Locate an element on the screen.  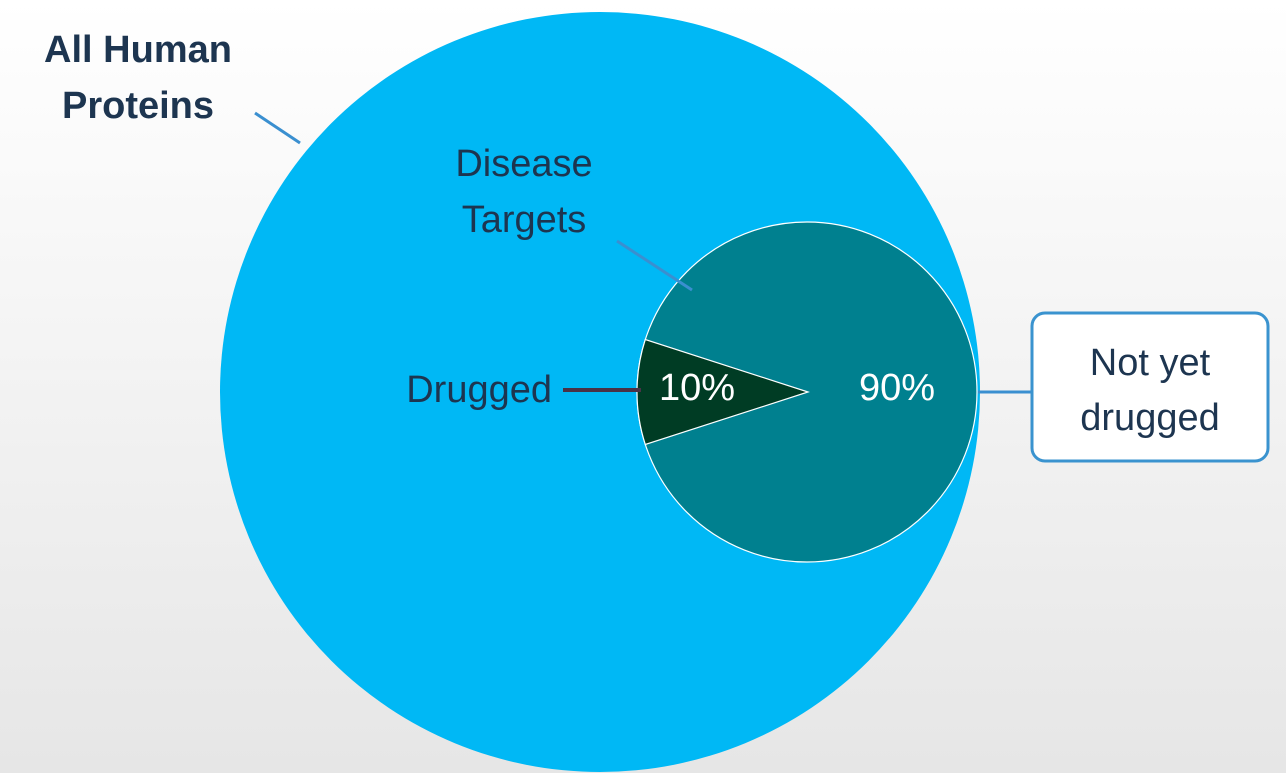
not-yet-label-line1: Not yet is located at coordinates (1150, 363).